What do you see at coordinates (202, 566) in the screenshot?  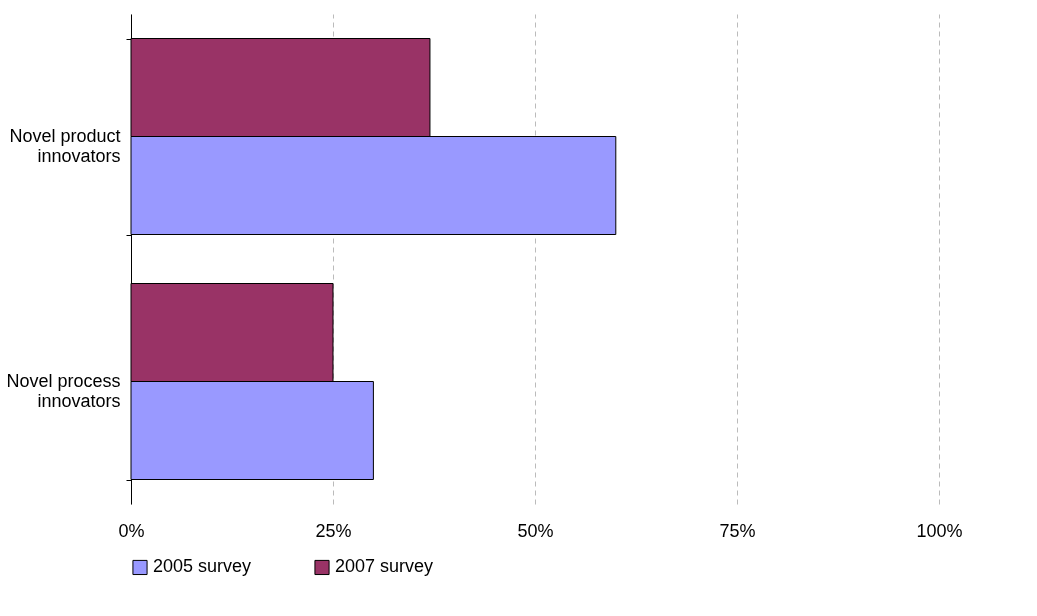 I see `legend-label: 2005 survey` at bounding box center [202, 566].